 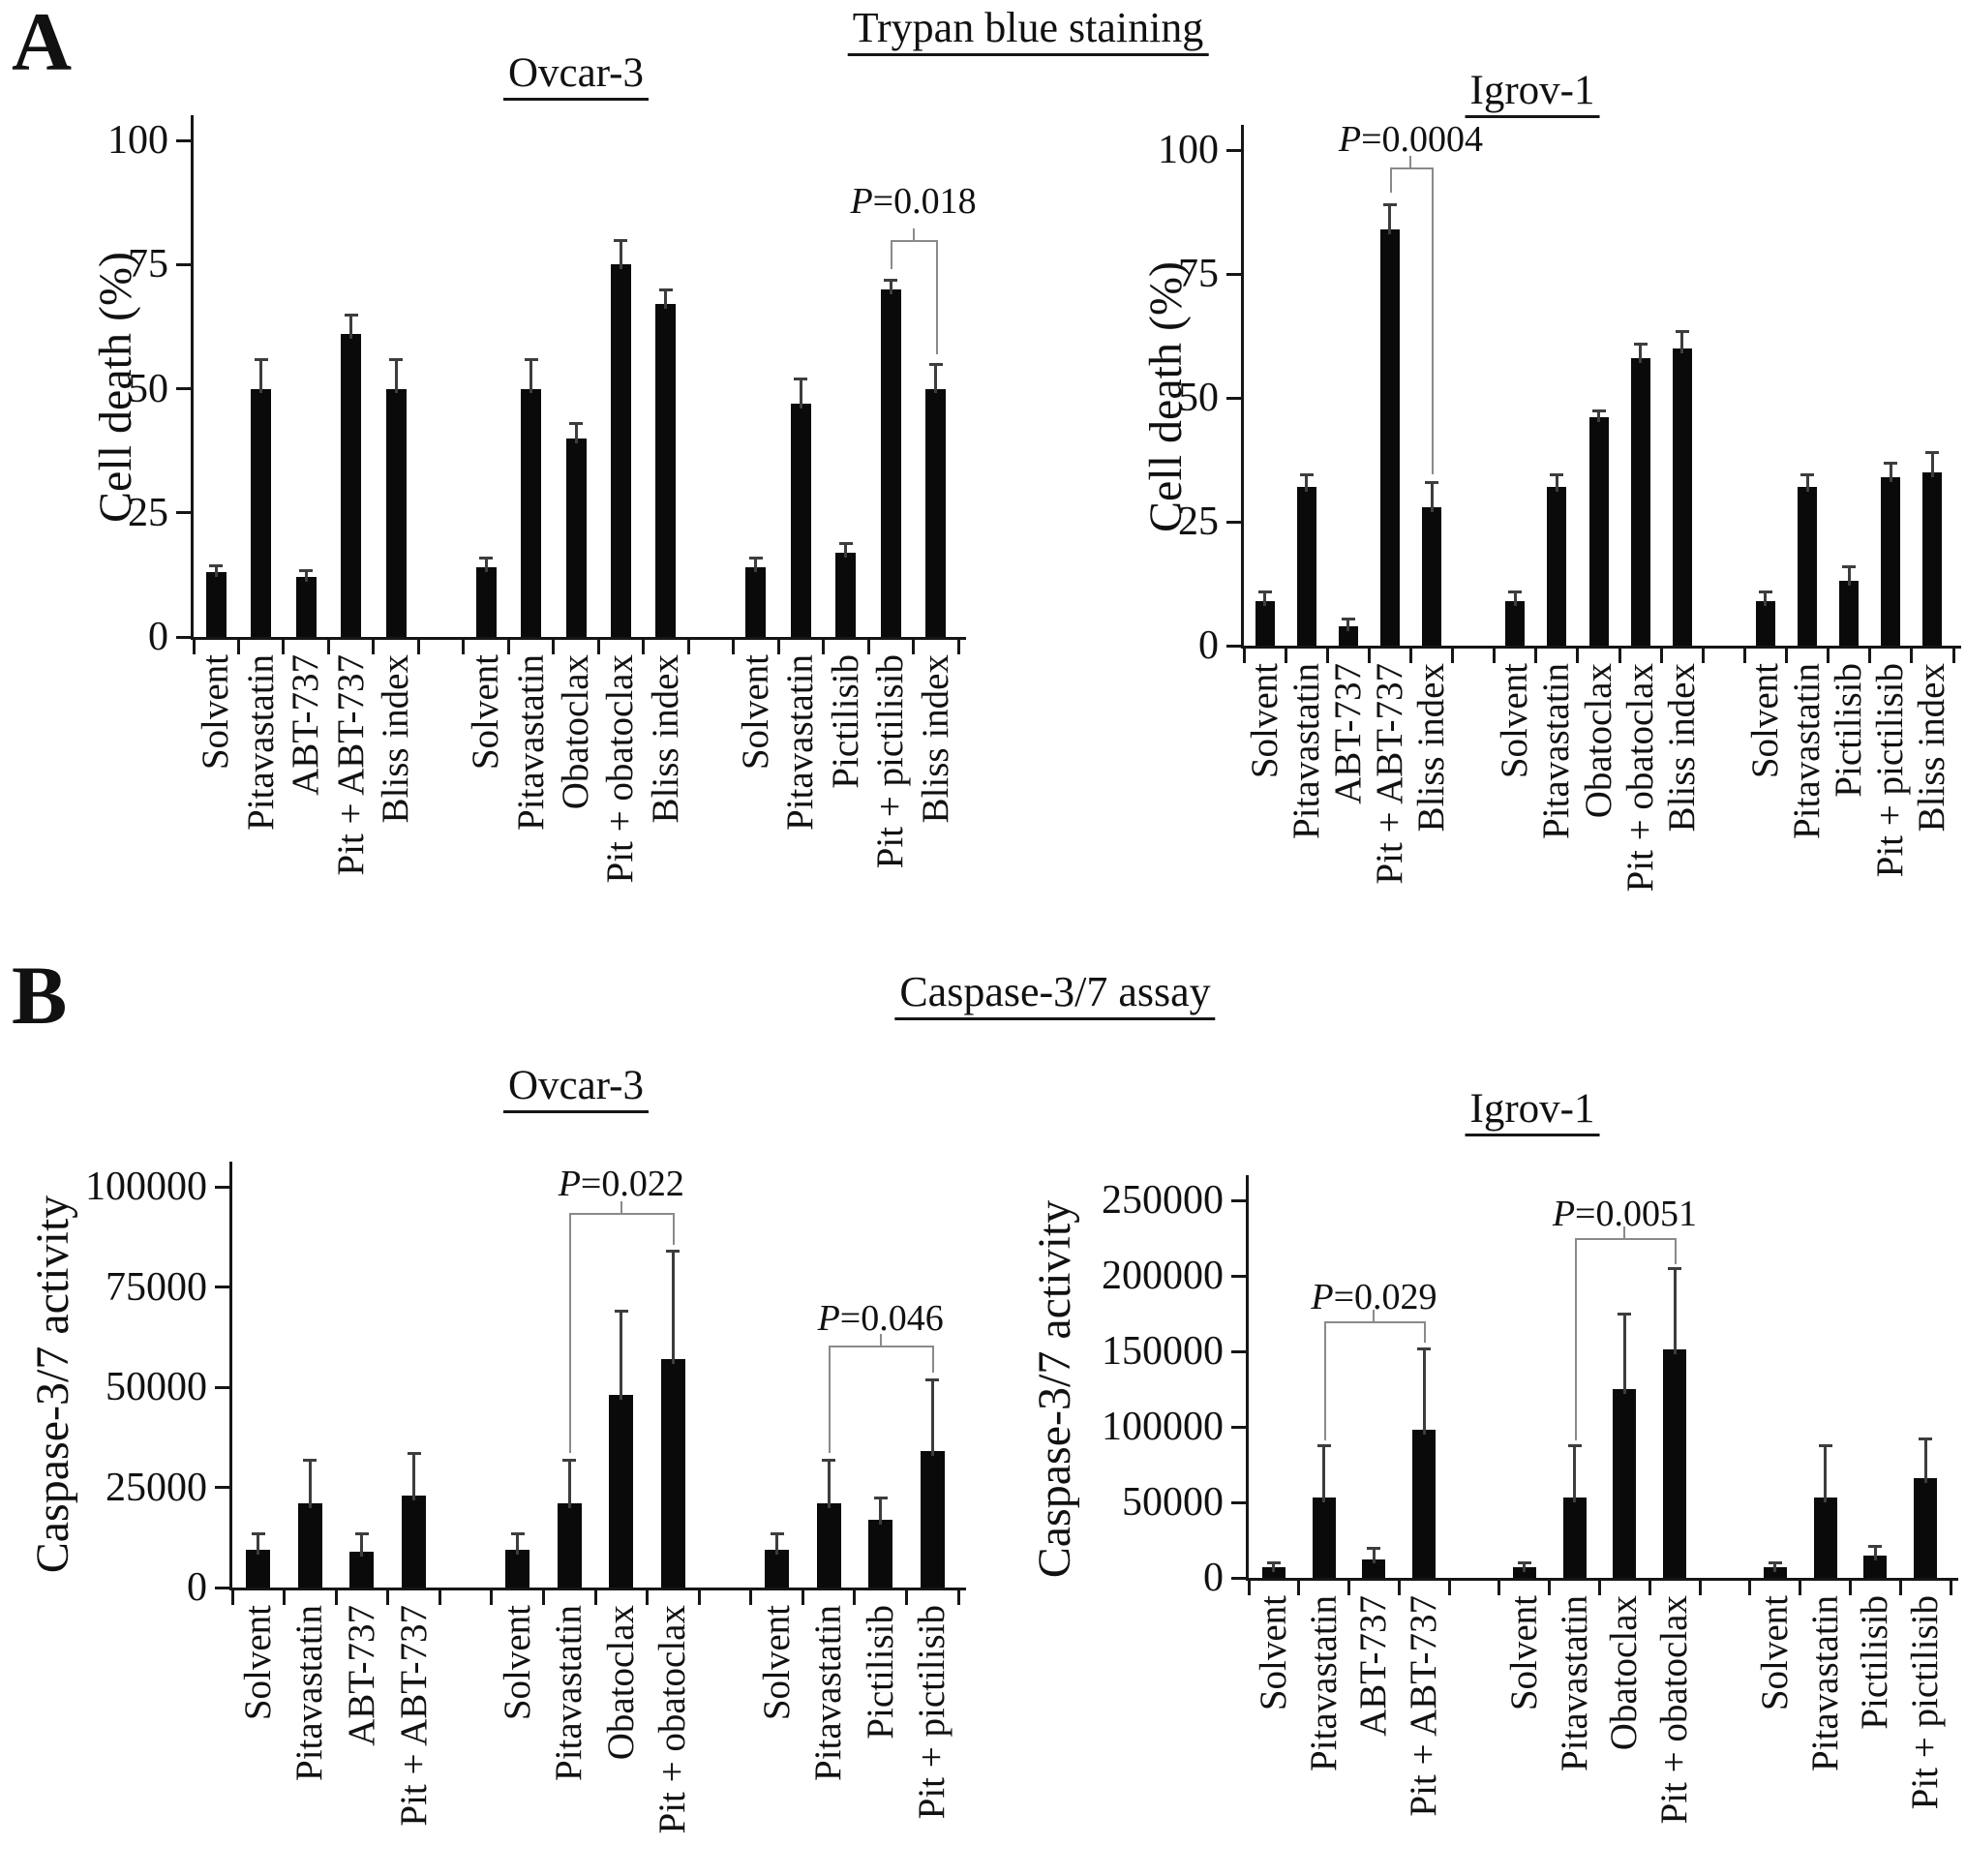 I want to click on y-tick-label: 0, so click(x=158, y=637).